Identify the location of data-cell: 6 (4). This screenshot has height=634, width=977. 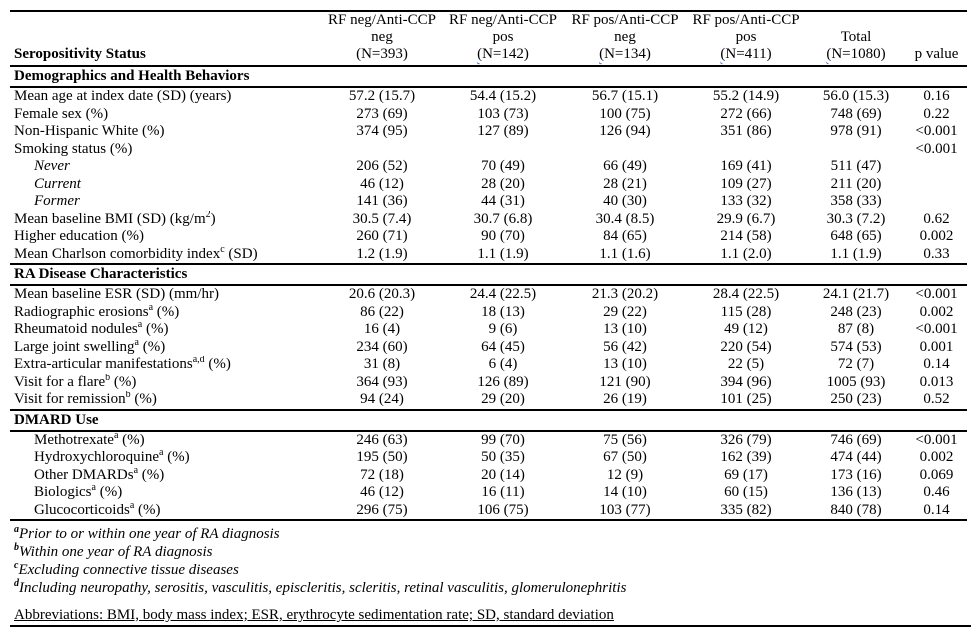
(503, 364).